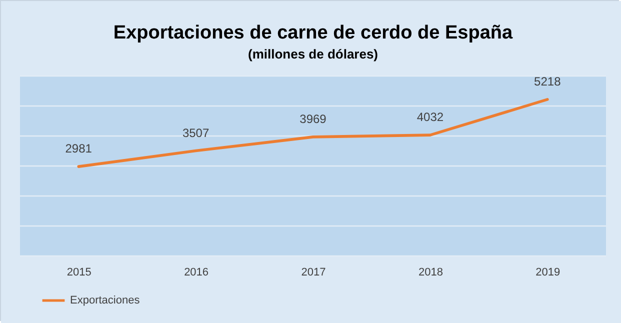 The height and width of the screenshot is (323, 621). Describe the element at coordinates (430, 272) in the screenshot. I see `x-tick-label: 2018` at that location.